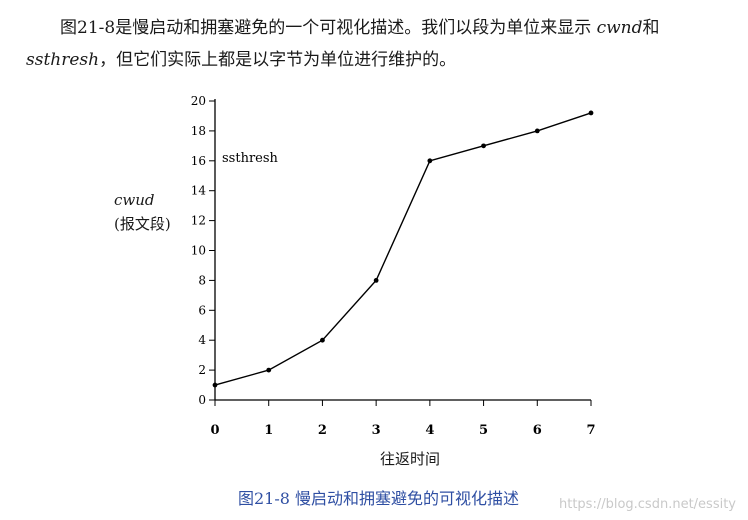  I want to click on y-axis-label-var: cwud, so click(134, 200).